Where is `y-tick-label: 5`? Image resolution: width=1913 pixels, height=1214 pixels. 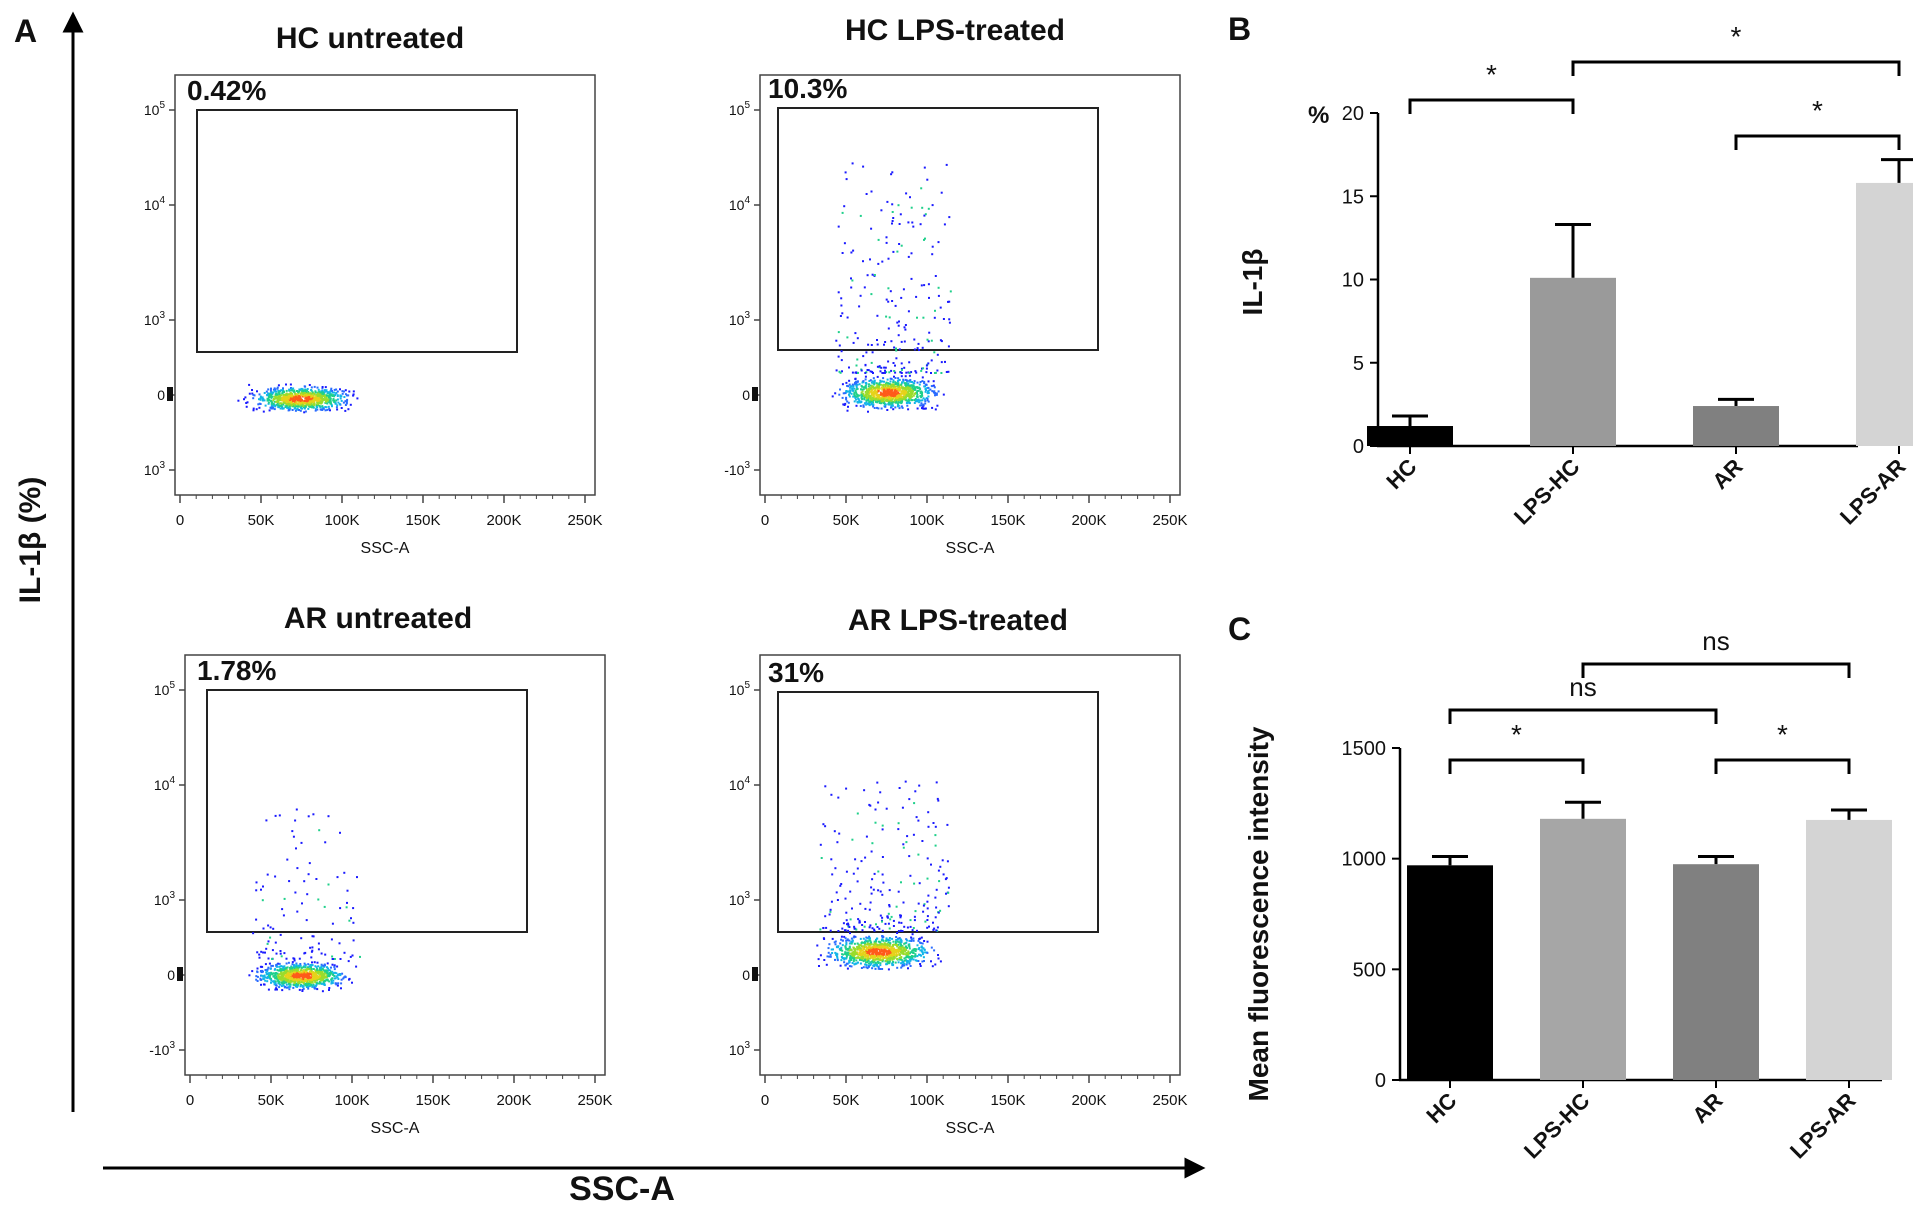
y-tick-label: 5 is located at coordinates (1358, 364).